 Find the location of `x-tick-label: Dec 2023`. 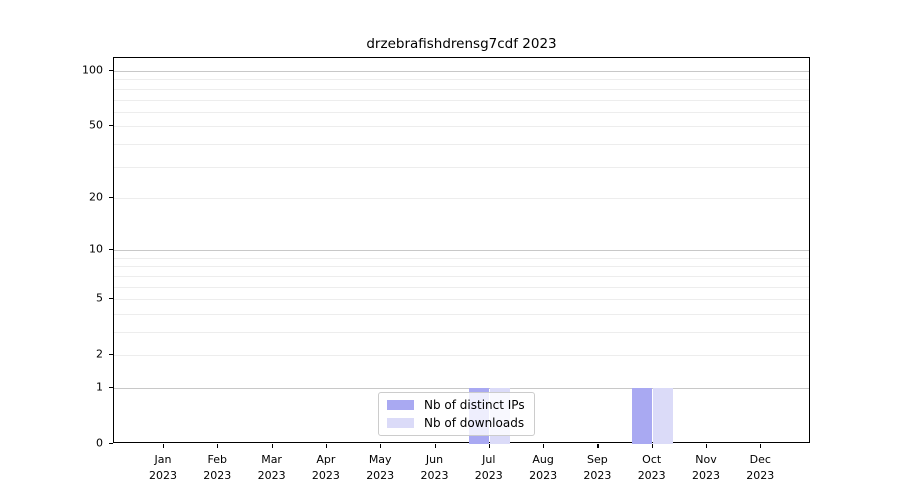

x-tick-label: Dec 2023 is located at coordinates (760, 467).